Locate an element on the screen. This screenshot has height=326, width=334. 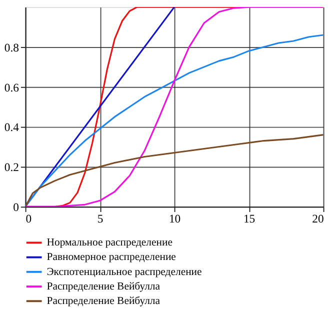
legend-label: Нормальное распределение is located at coordinates (109, 242).